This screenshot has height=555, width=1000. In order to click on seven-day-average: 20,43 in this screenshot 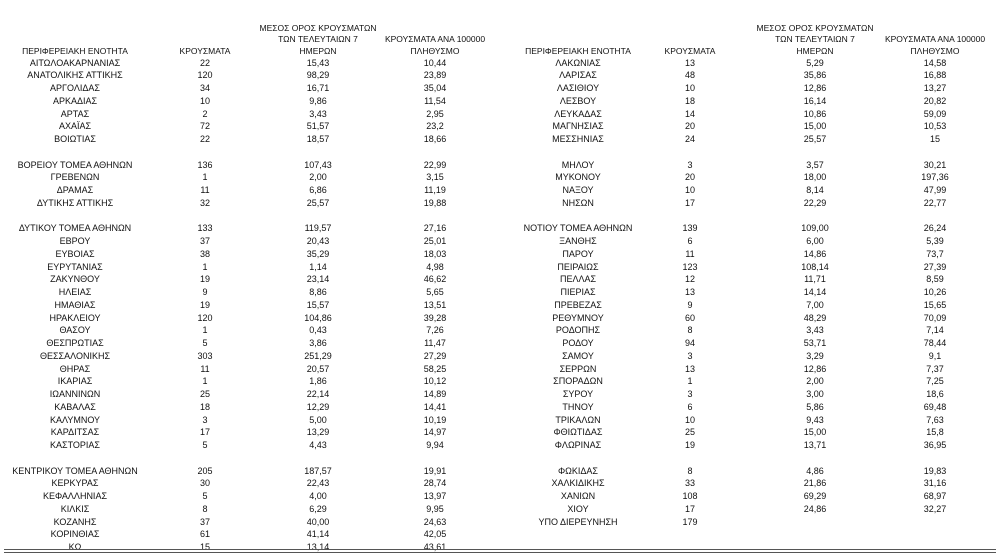, I will do `click(318, 241)`.